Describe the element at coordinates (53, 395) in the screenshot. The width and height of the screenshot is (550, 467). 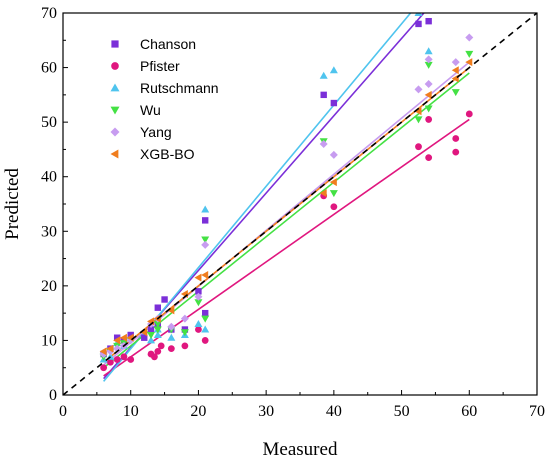
I see `y-tick-label: 0` at that location.